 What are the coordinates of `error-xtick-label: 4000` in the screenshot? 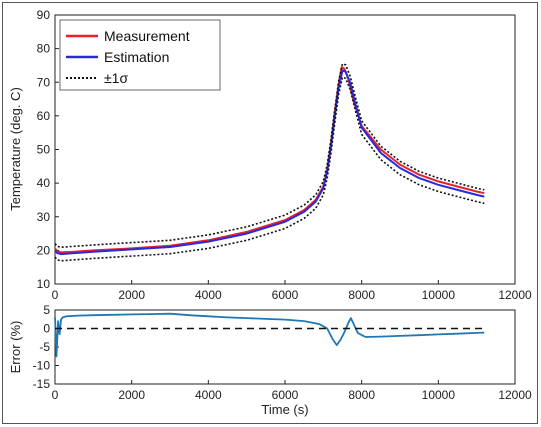 It's located at (208, 395).